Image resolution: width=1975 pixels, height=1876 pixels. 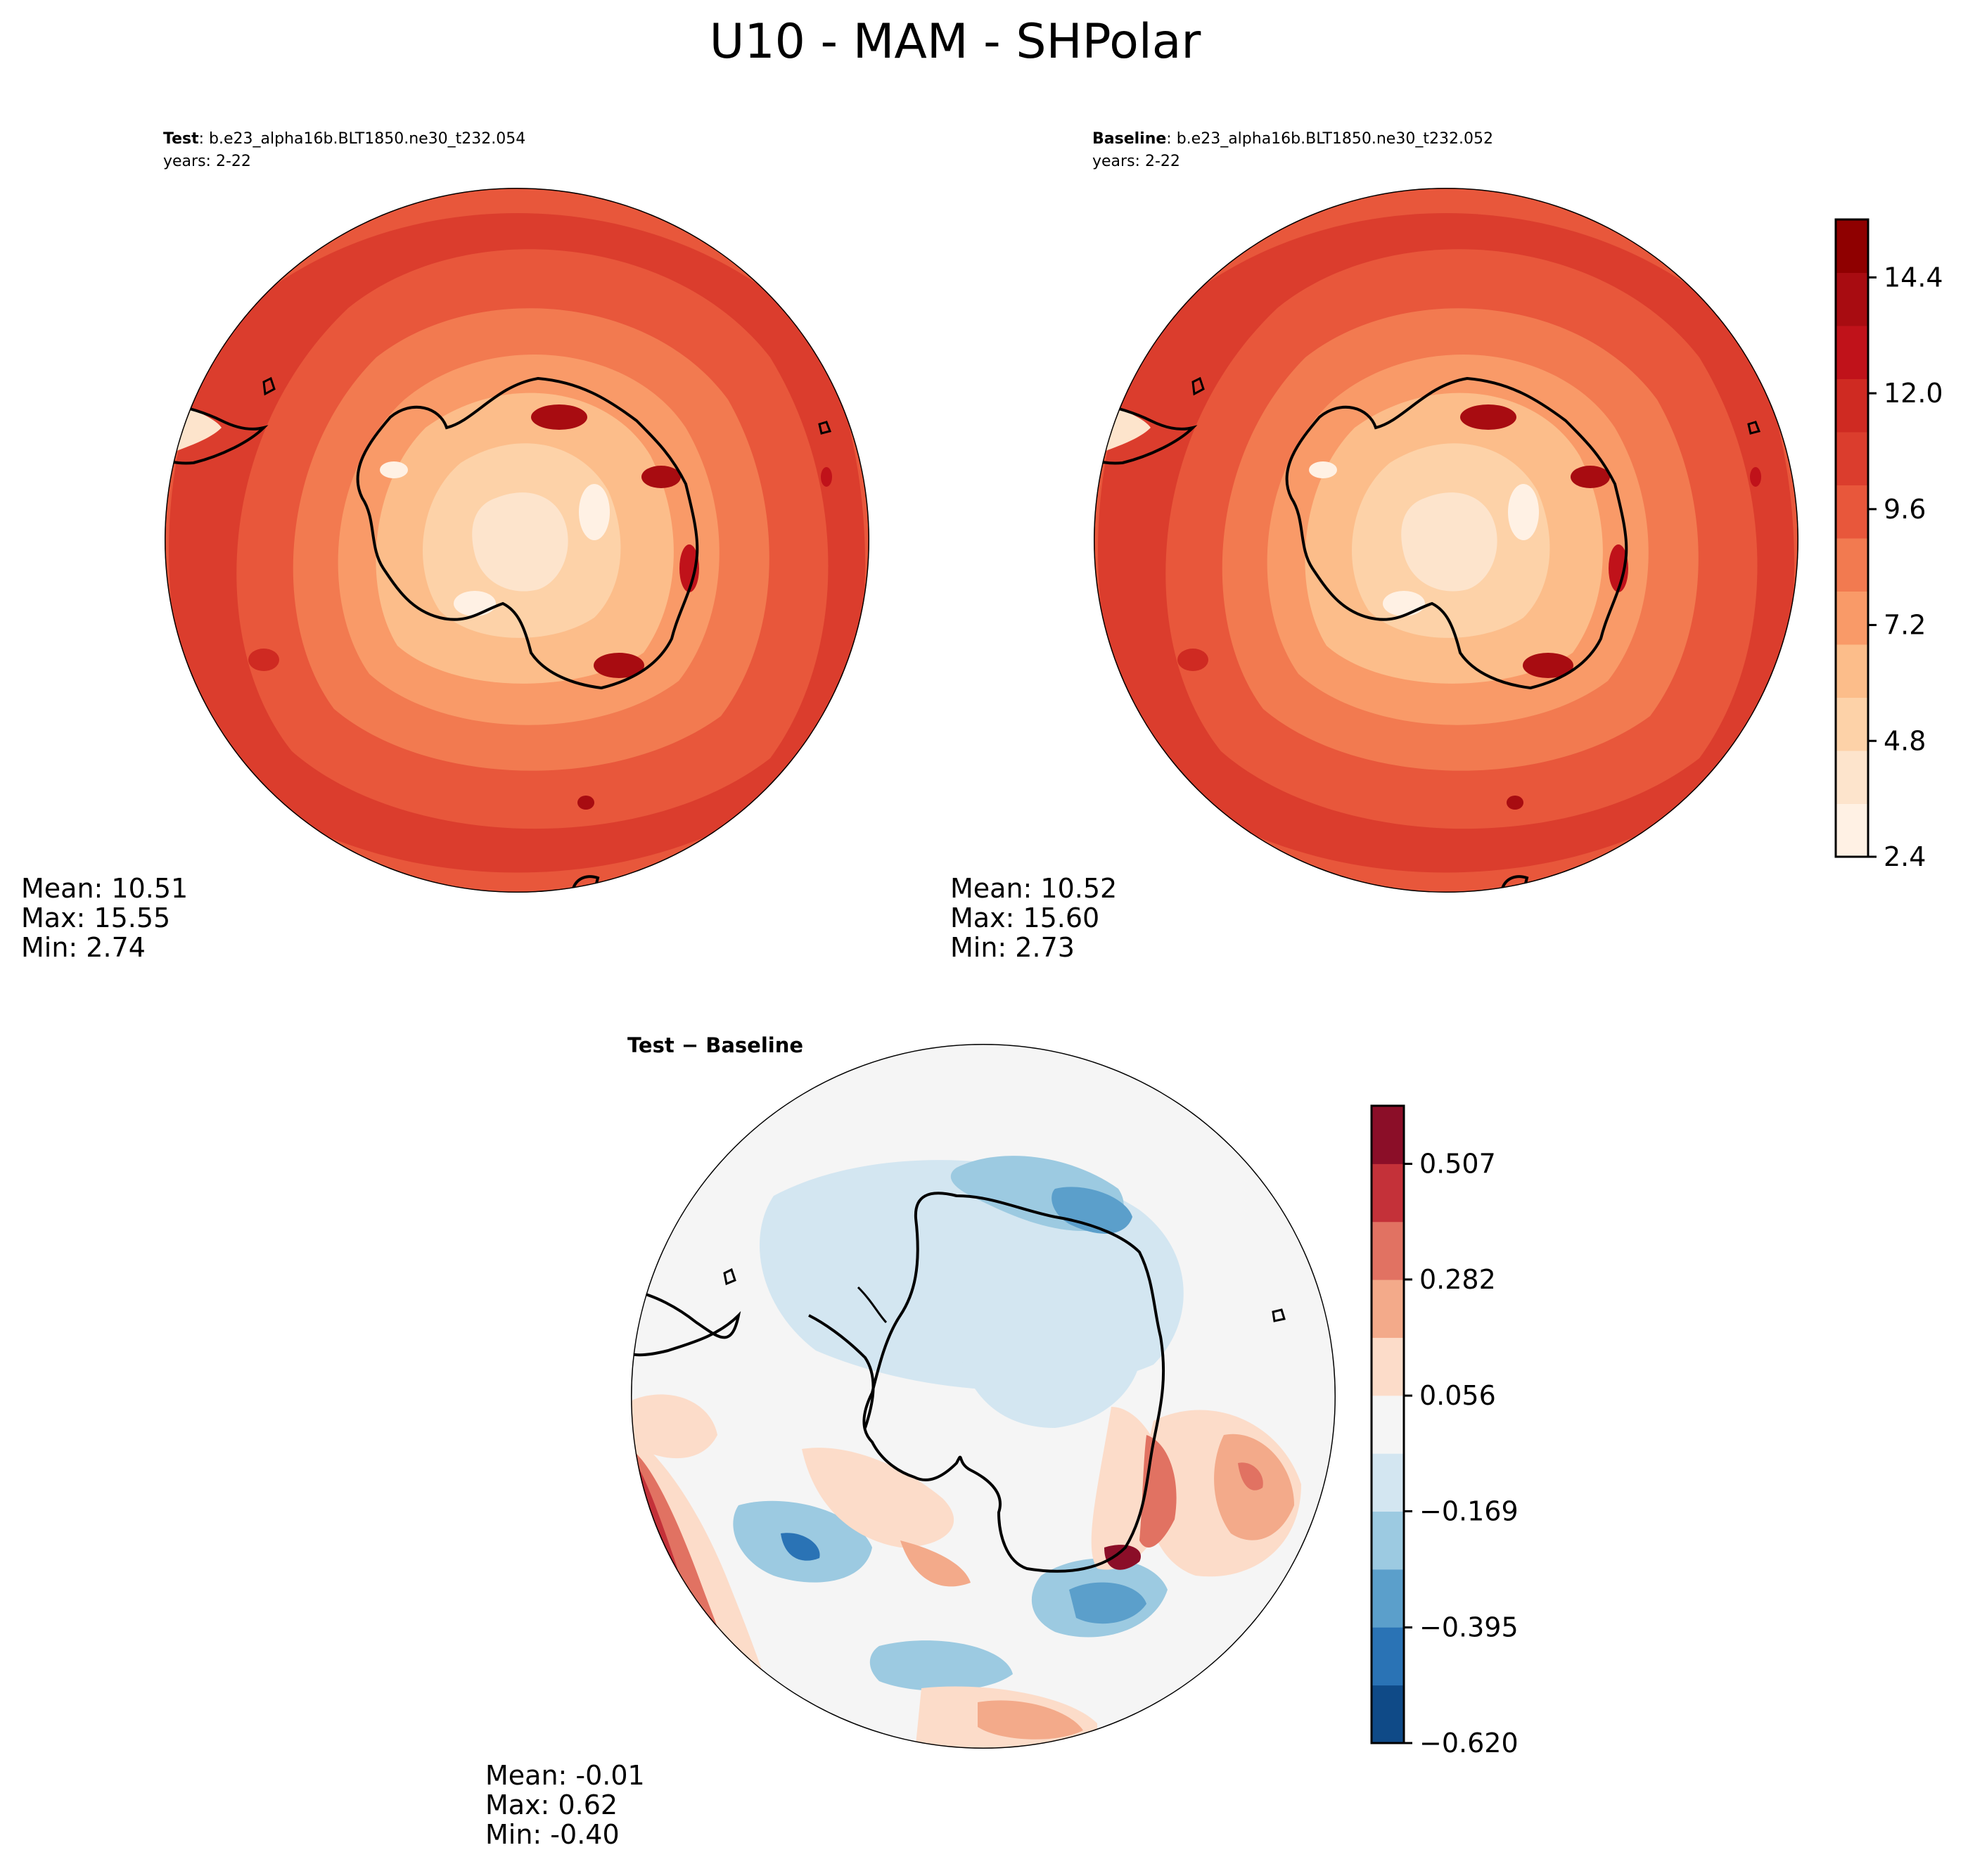 I want to click on test-label-bold: Test, so click(x=181, y=139).